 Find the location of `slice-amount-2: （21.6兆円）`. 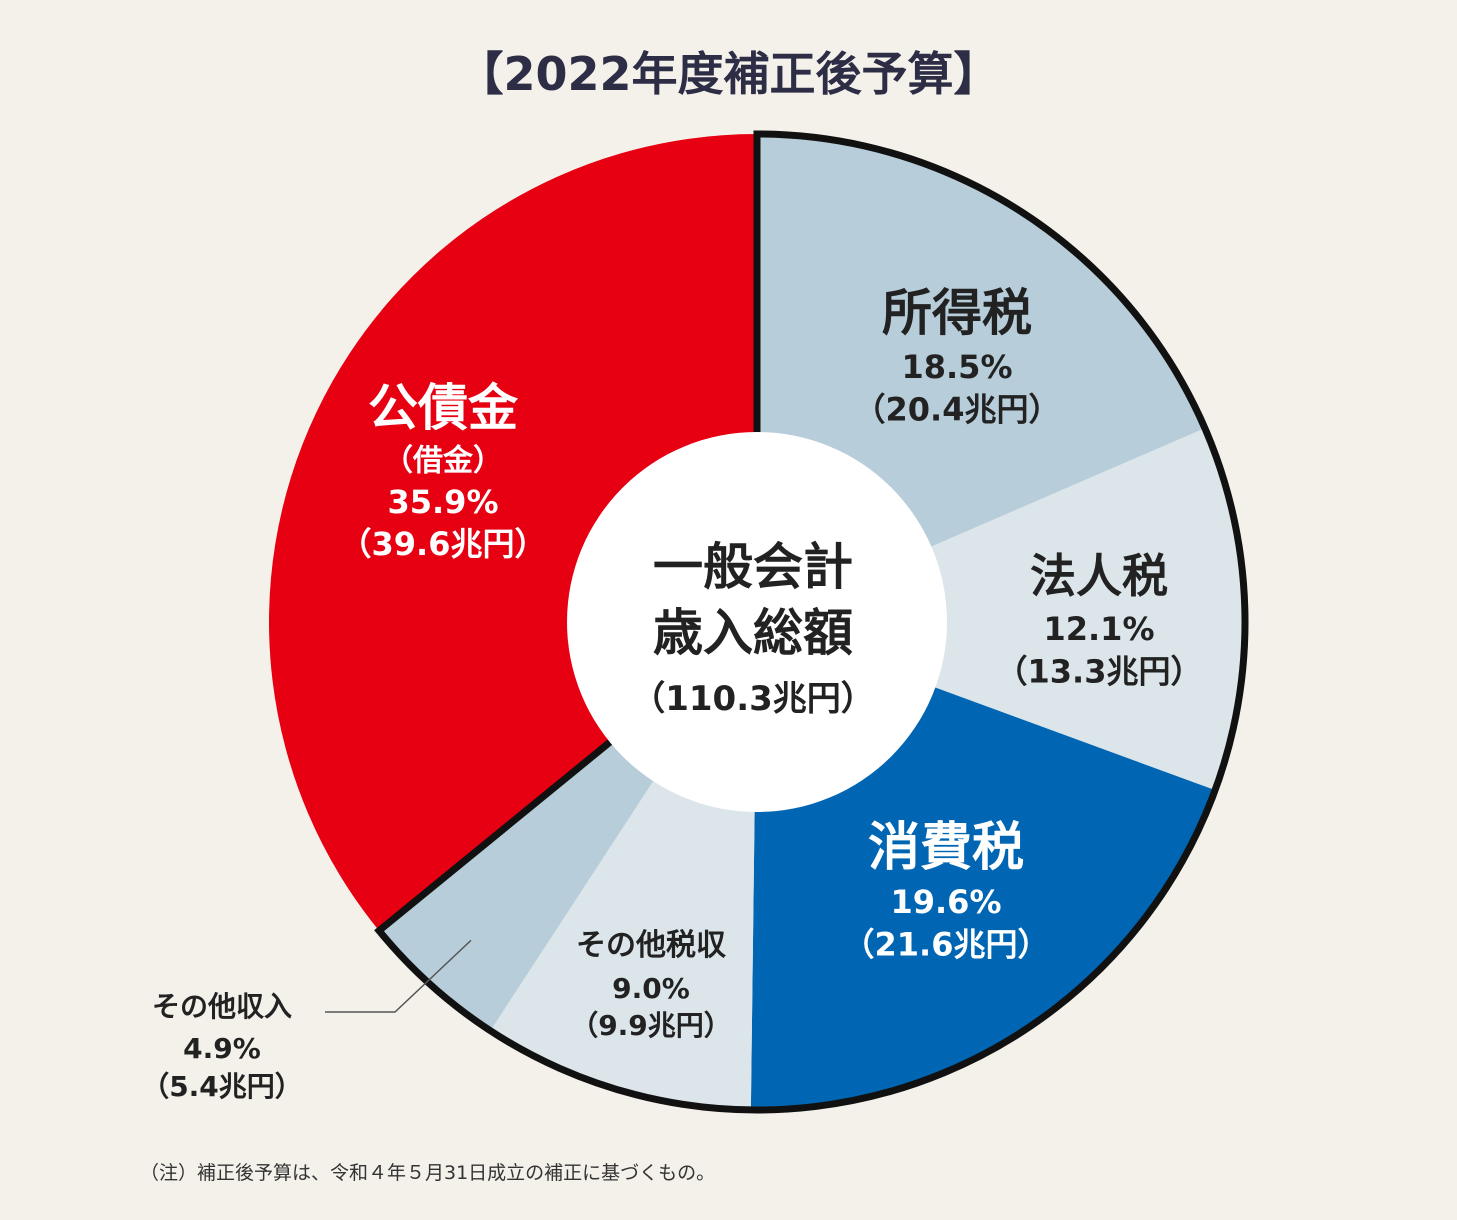

slice-amount-2: （21.6兆円） is located at coordinates (946, 944).